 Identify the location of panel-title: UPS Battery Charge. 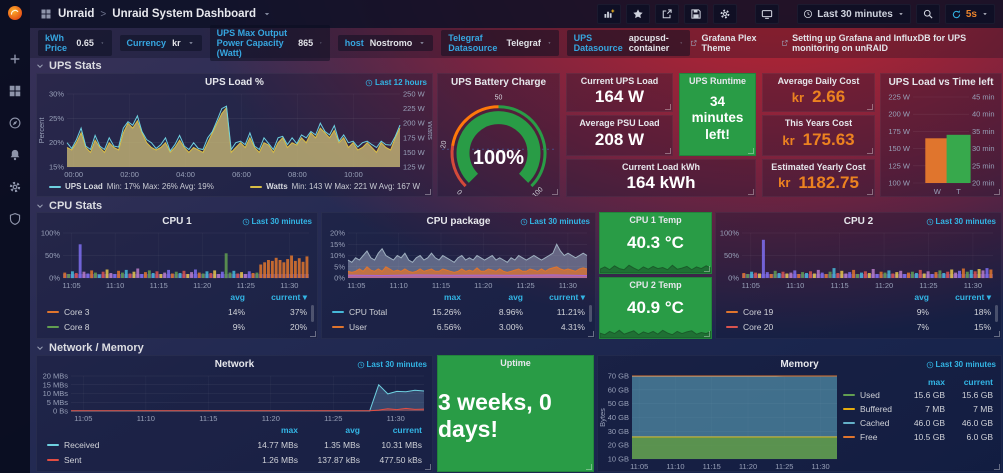
(498, 82).